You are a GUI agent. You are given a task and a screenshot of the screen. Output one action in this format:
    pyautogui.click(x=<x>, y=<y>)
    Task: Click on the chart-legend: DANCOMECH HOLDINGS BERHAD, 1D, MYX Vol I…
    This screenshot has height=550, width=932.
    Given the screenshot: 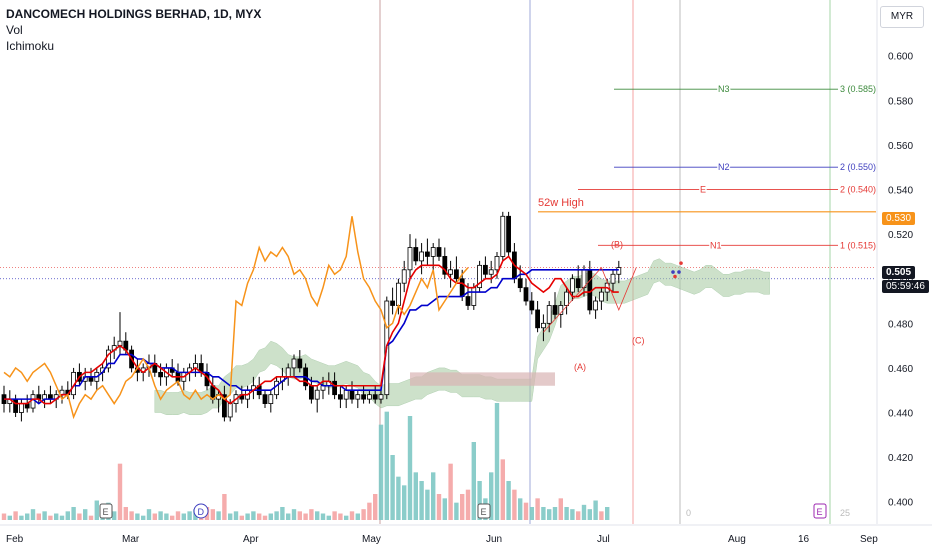 What is the action you would take?
    pyautogui.click(x=133, y=30)
    